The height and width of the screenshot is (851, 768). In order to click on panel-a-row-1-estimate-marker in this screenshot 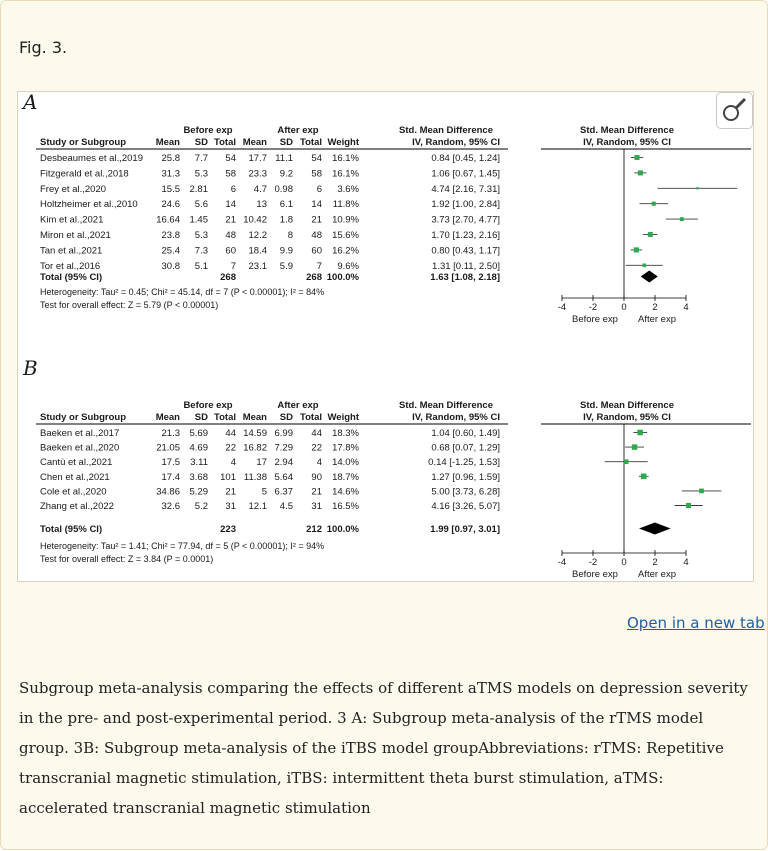, I will do `click(637, 157)`.